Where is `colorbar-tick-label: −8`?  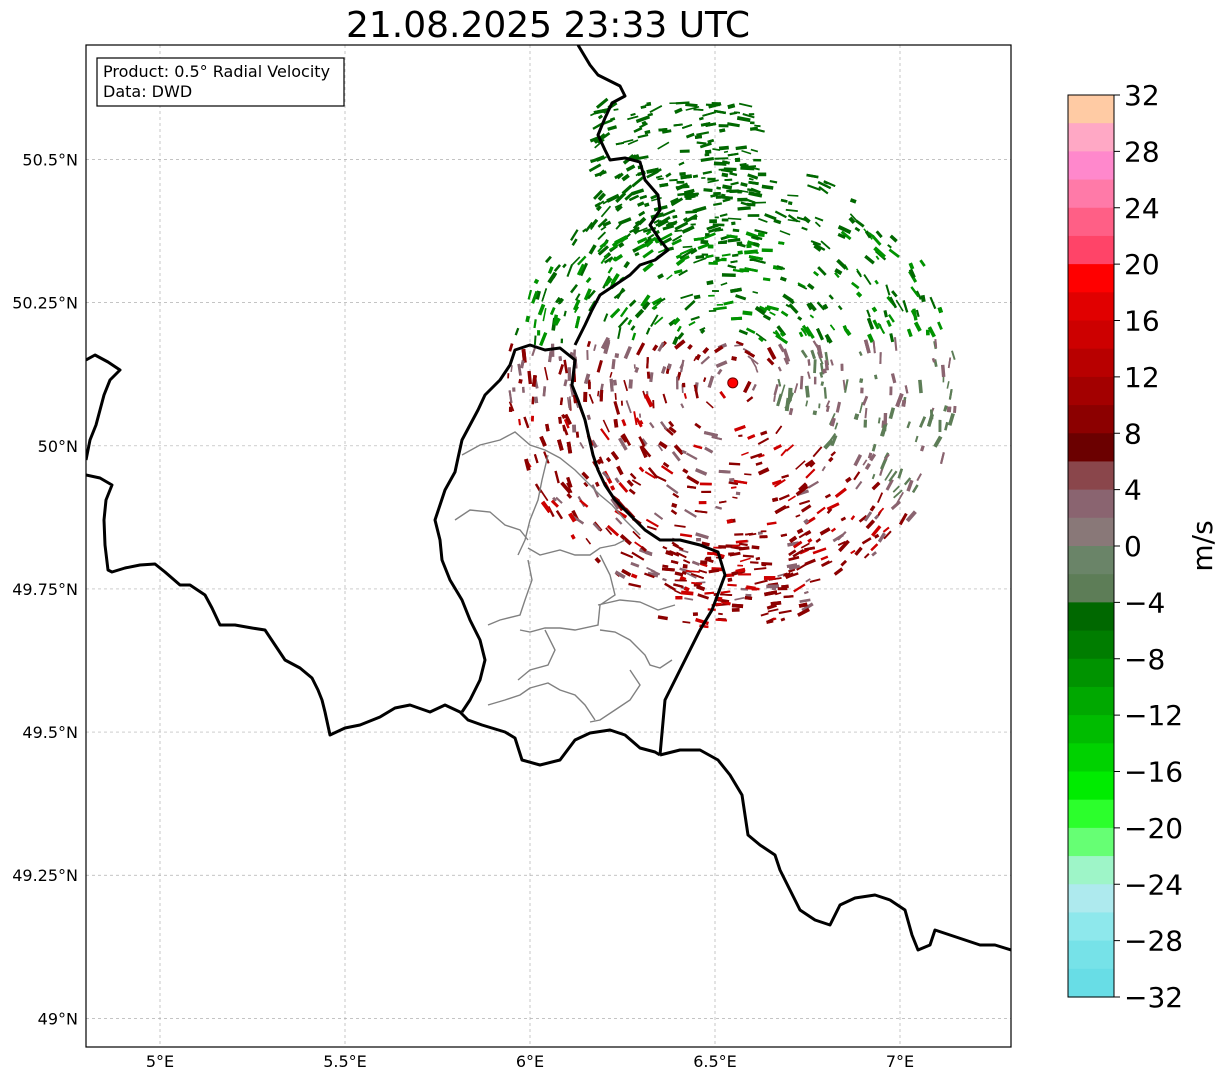 colorbar-tick-label: −8 is located at coordinates (1144, 659).